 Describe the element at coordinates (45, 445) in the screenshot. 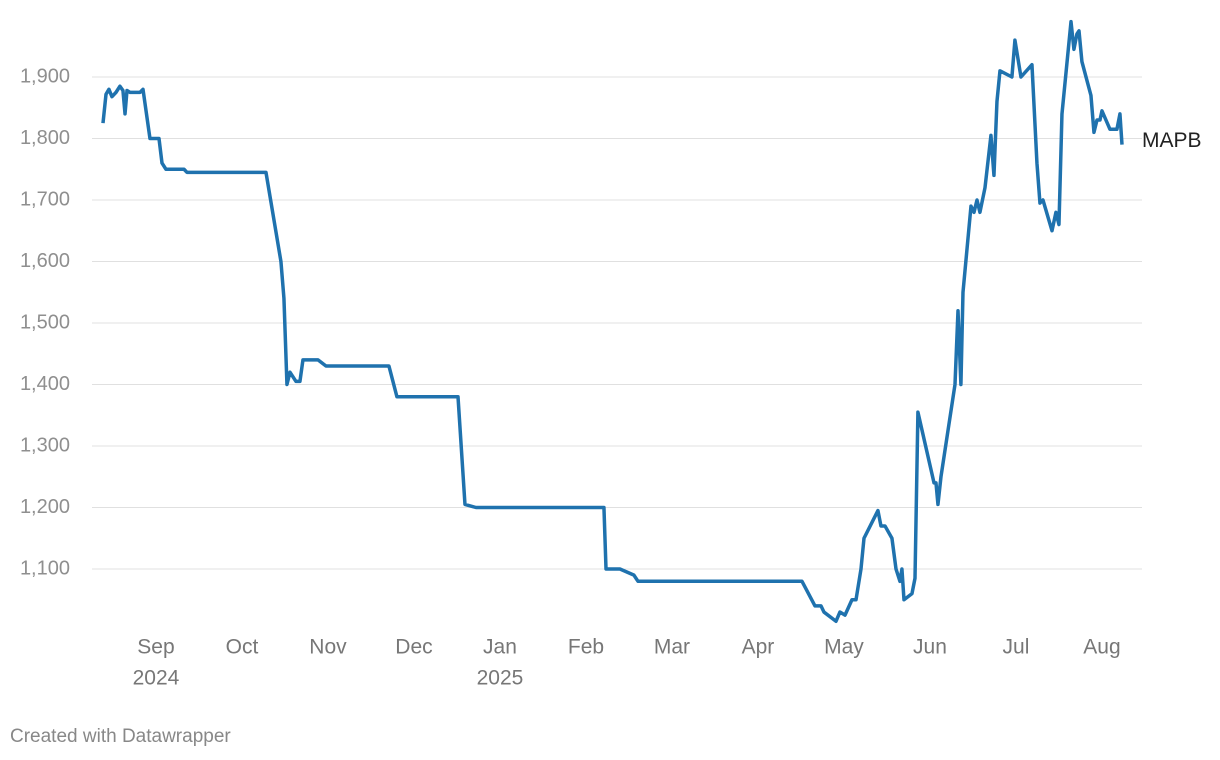

I see `y-tick-label: 1,300` at that location.